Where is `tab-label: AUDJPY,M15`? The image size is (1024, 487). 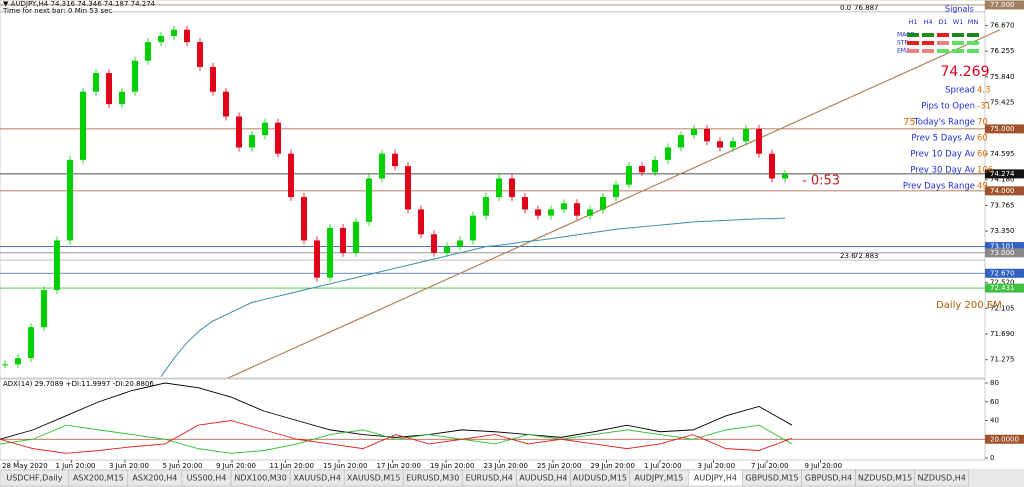
tab-label: AUDJPY,M15 is located at coordinates (658, 478).